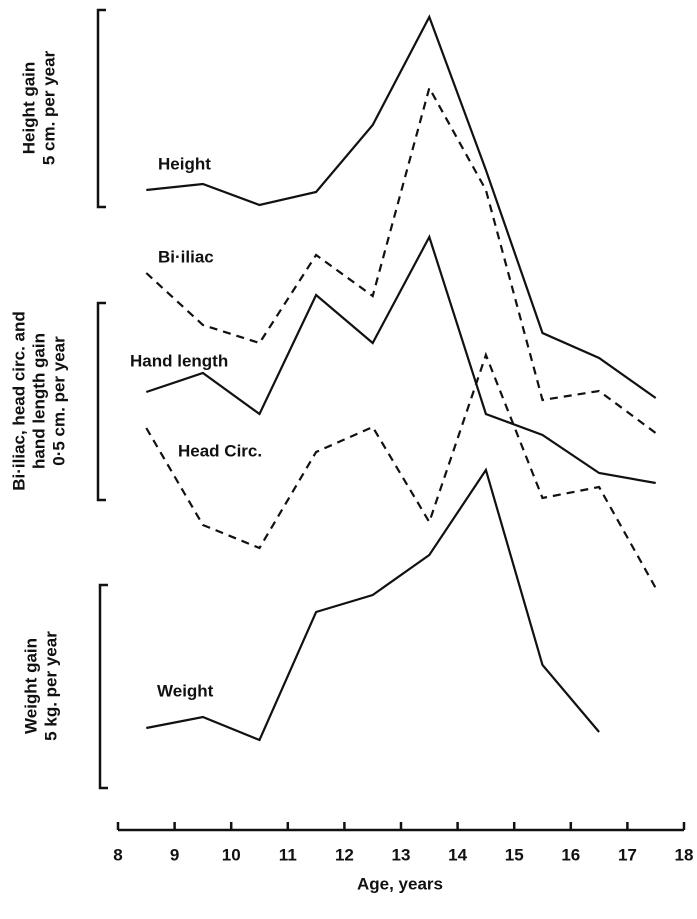 The image size is (697, 919). Describe the element at coordinates (103, 686) in the screenshot. I see `weight-bracket` at that location.